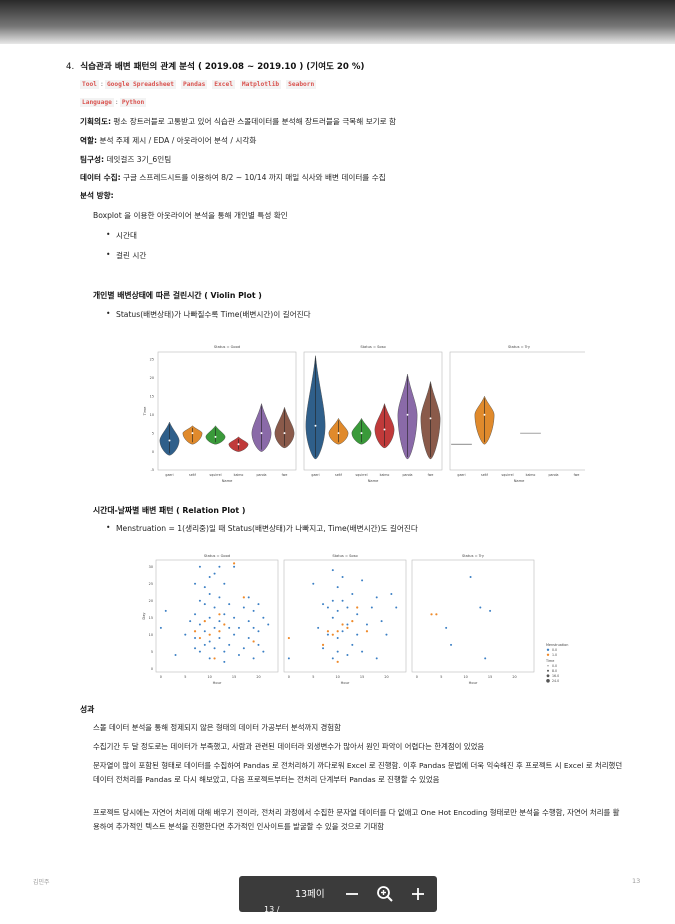  What do you see at coordinates (301, 84) in the screenshot?
I see `tool-tag: Seaborn` at bounding box center [301, 84].